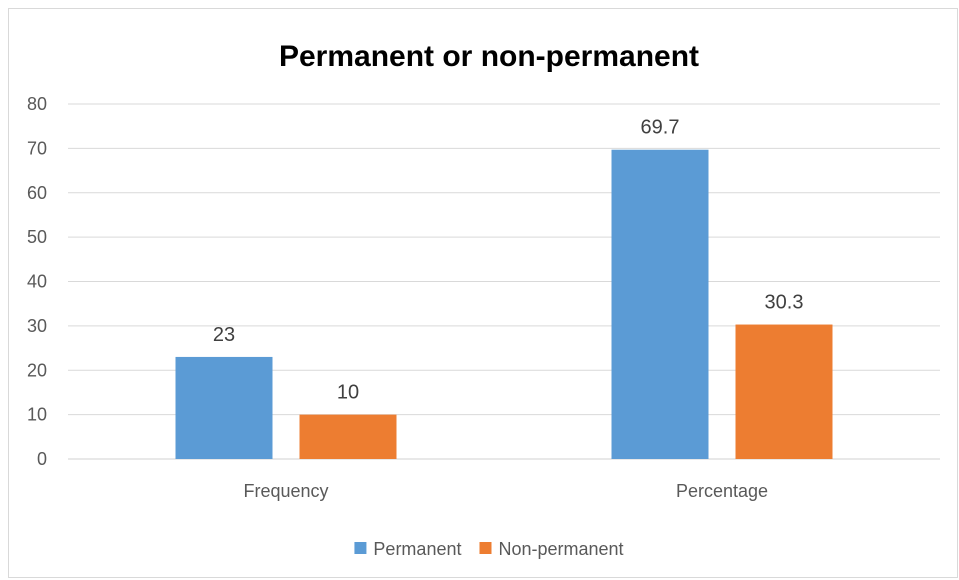 This screenshot has width=959, height=580. What do you see at coordinates (37, 370) in the screenshot?
I see `y-tick-label: 20` at bounding box center [37, 370].